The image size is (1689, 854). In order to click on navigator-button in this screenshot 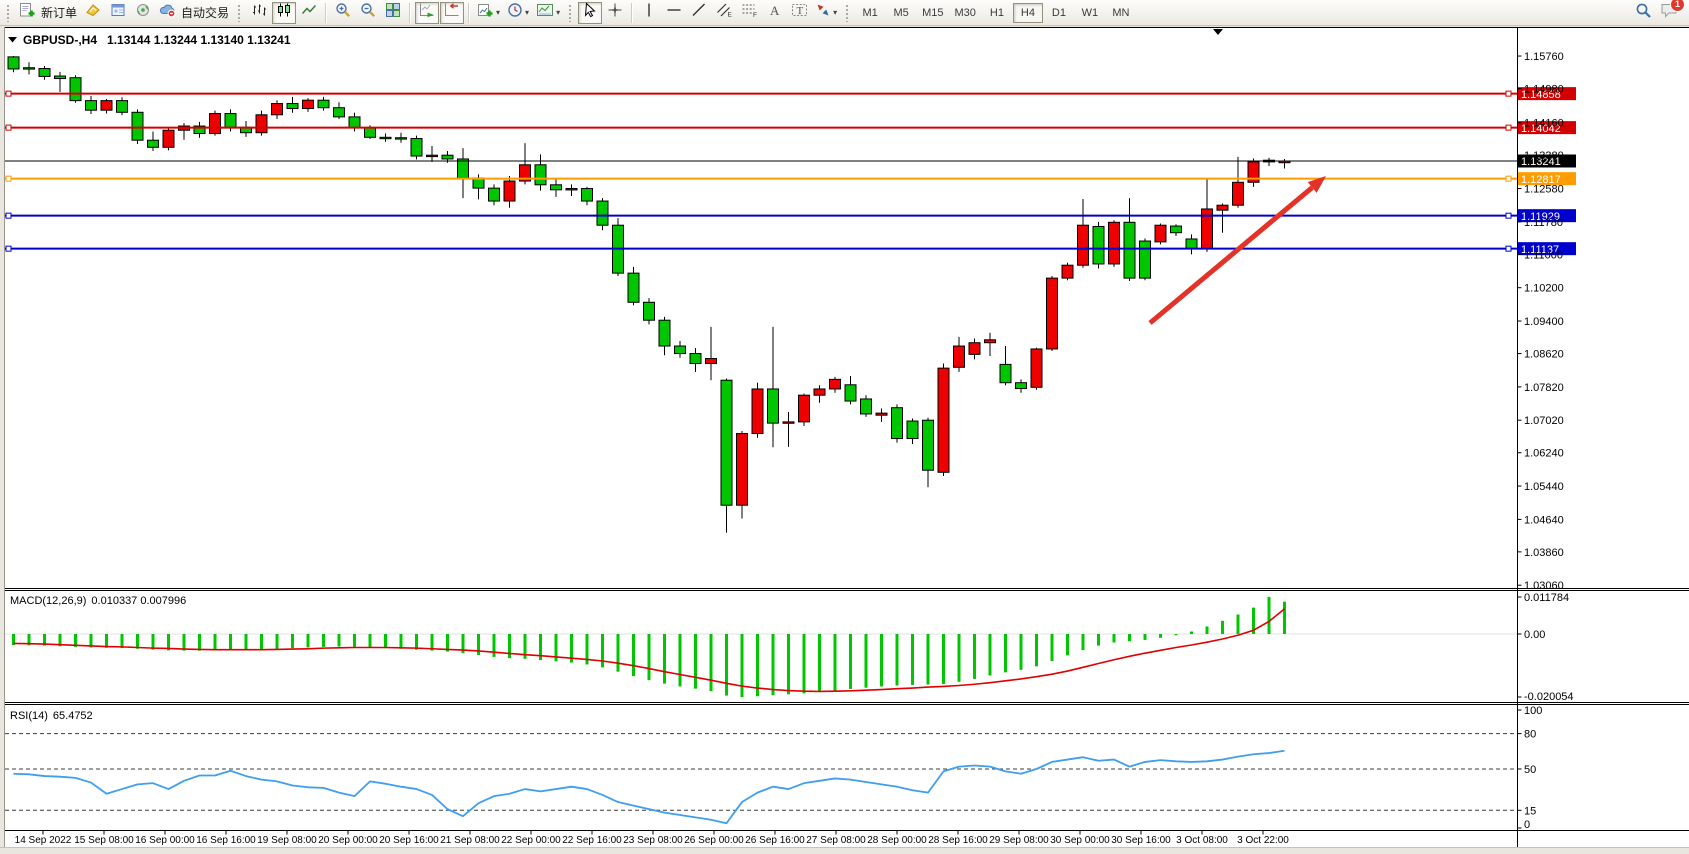, I will do `click(143, 13)`.